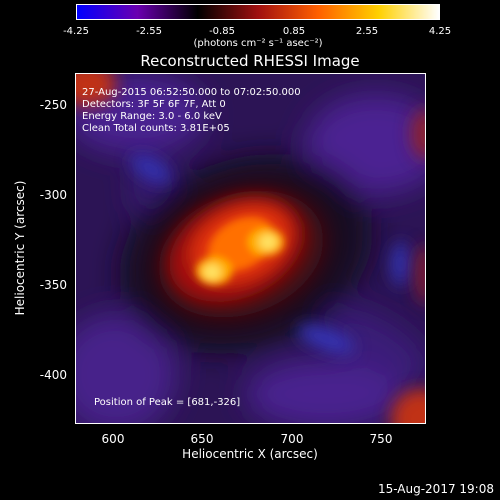 Image resolution: width=500 pixels, height=500 pixels. Describe the element at coordinates (222, 31) in the screenshot. I see `colorbar-tick: -0.85` at that location.